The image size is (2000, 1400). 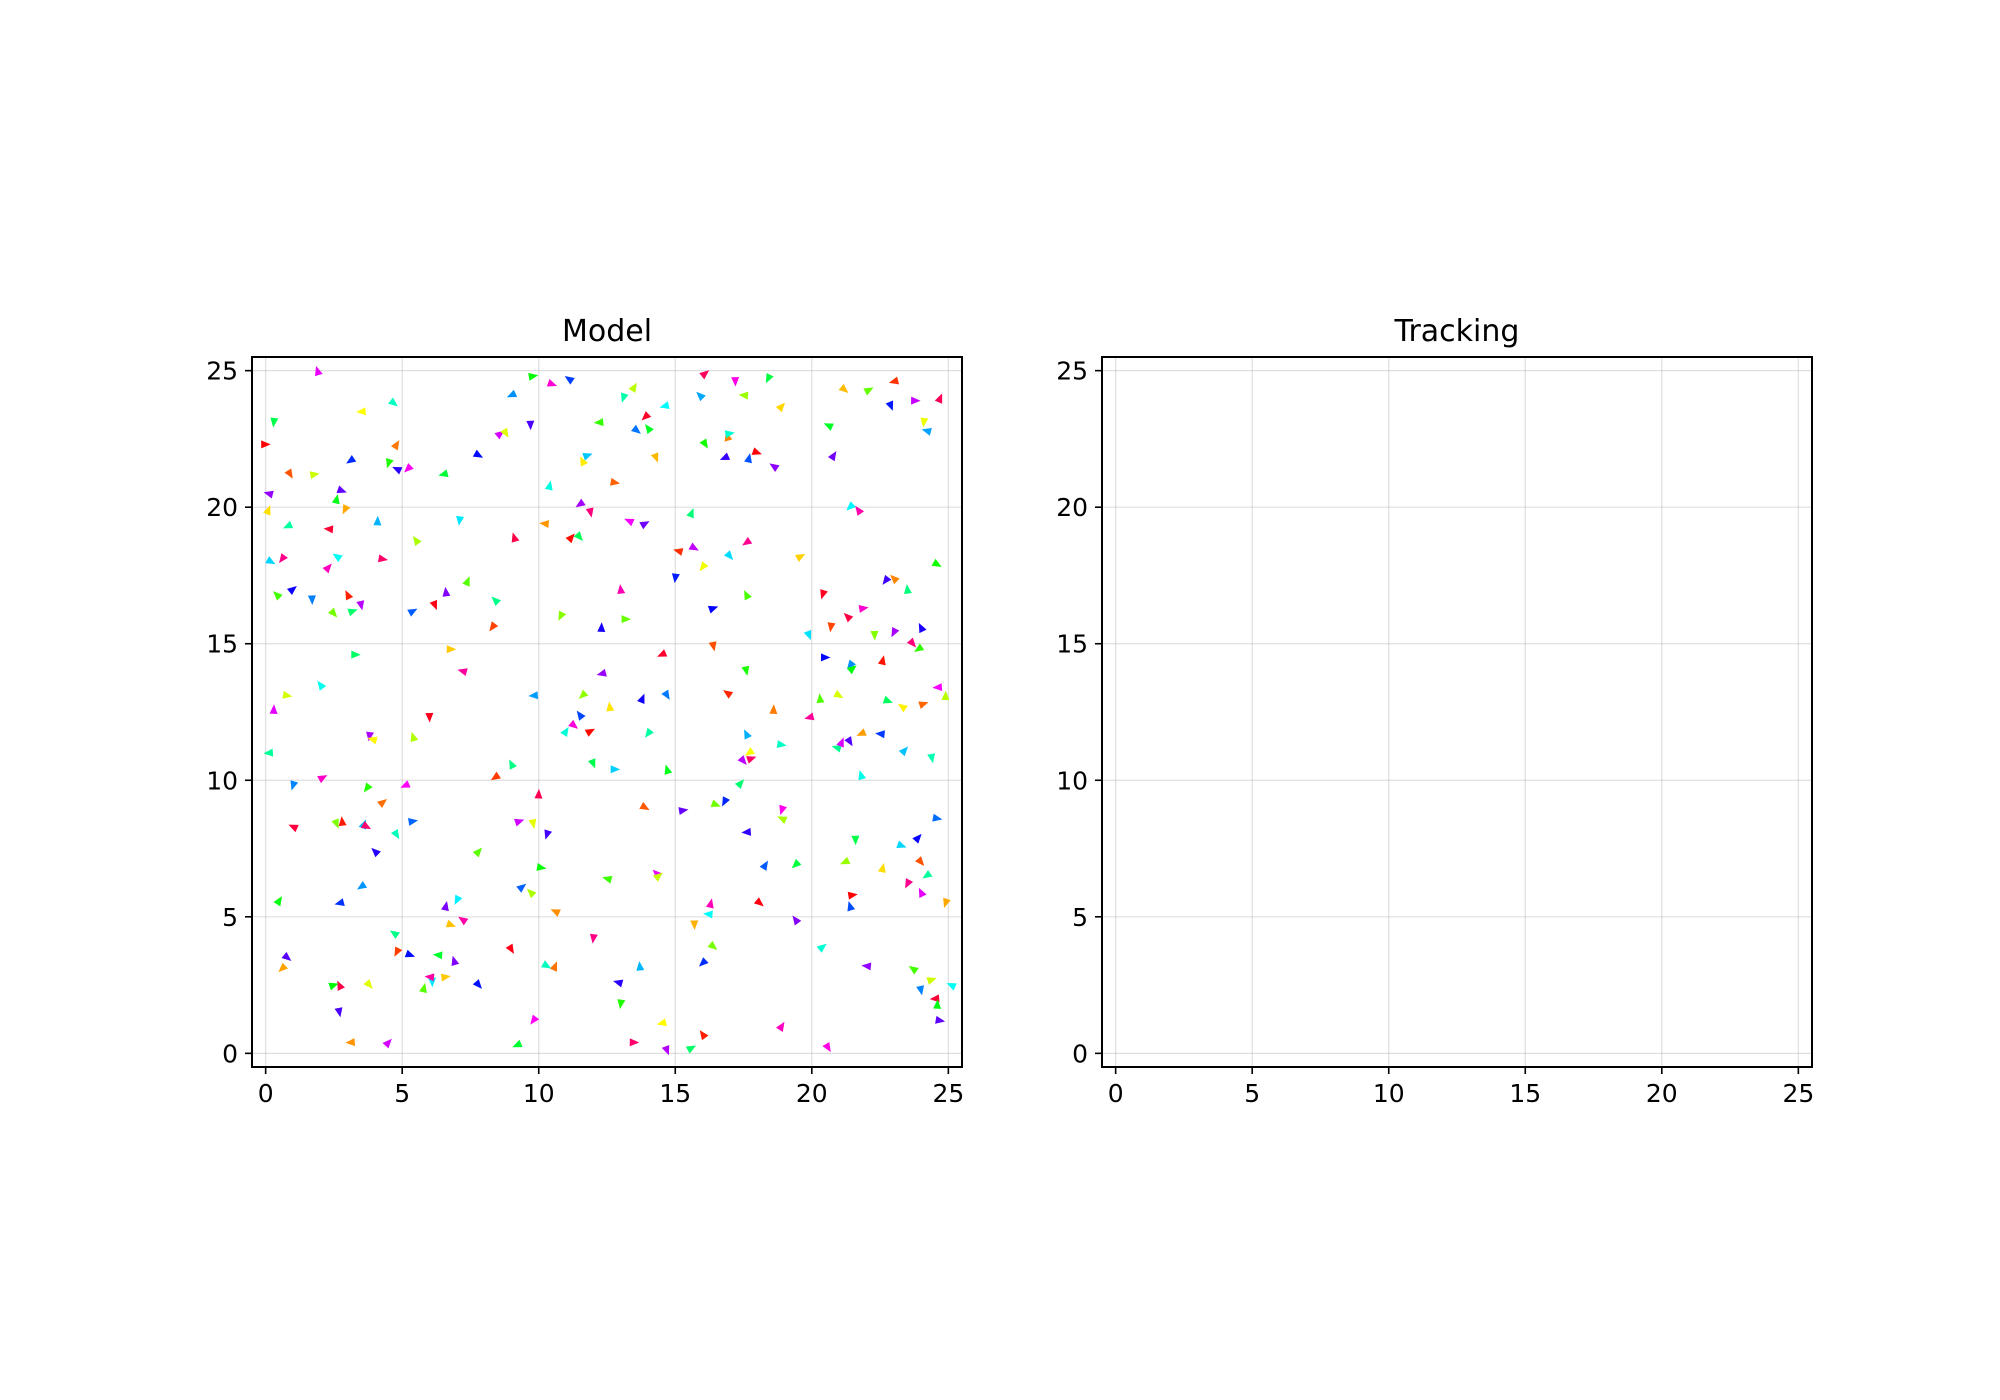 I want to click on y-tick-label: 15, so click(x=1072, y=644).